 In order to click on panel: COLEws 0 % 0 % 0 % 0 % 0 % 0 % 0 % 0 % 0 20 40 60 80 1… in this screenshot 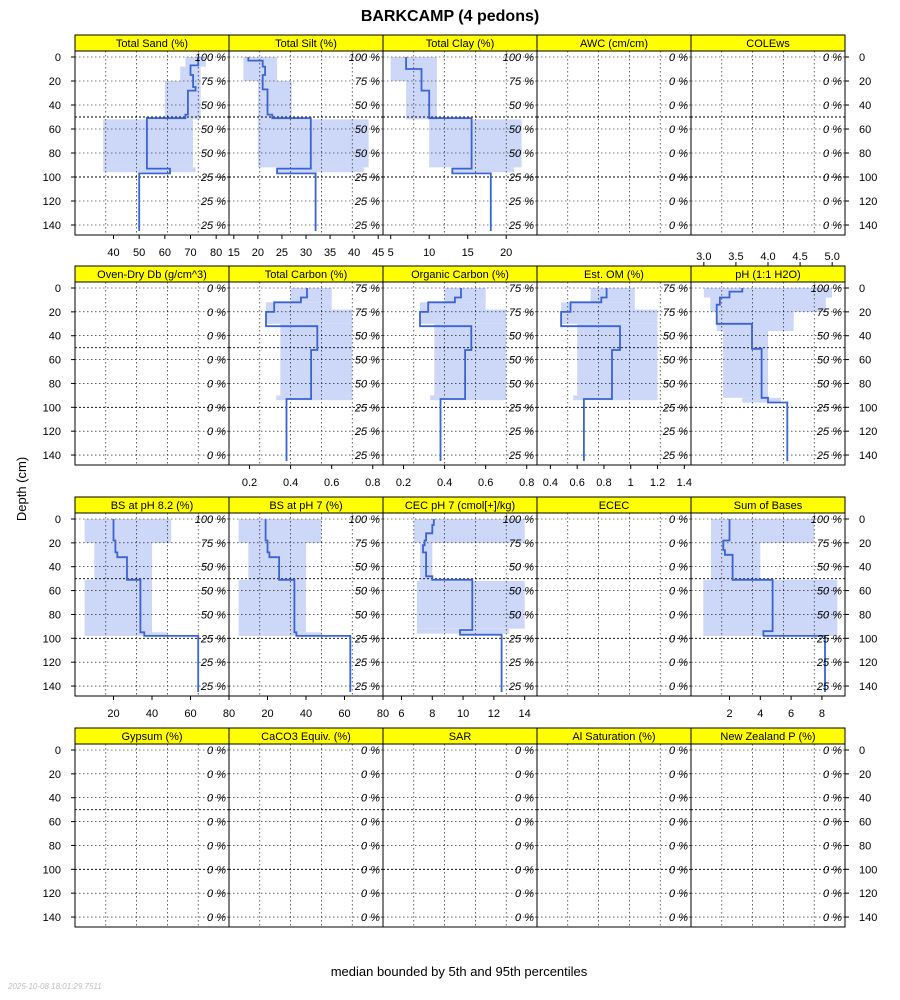, I will do `click(783, 135)`.